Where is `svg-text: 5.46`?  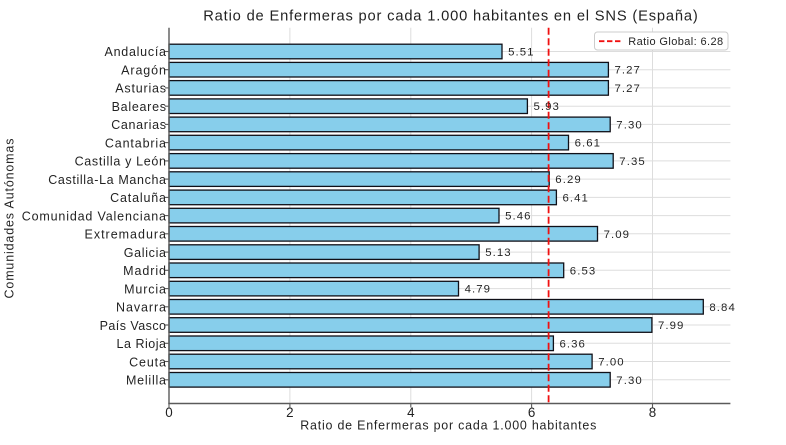
svg-text: 5.46 is located at coordinates (517, 217).